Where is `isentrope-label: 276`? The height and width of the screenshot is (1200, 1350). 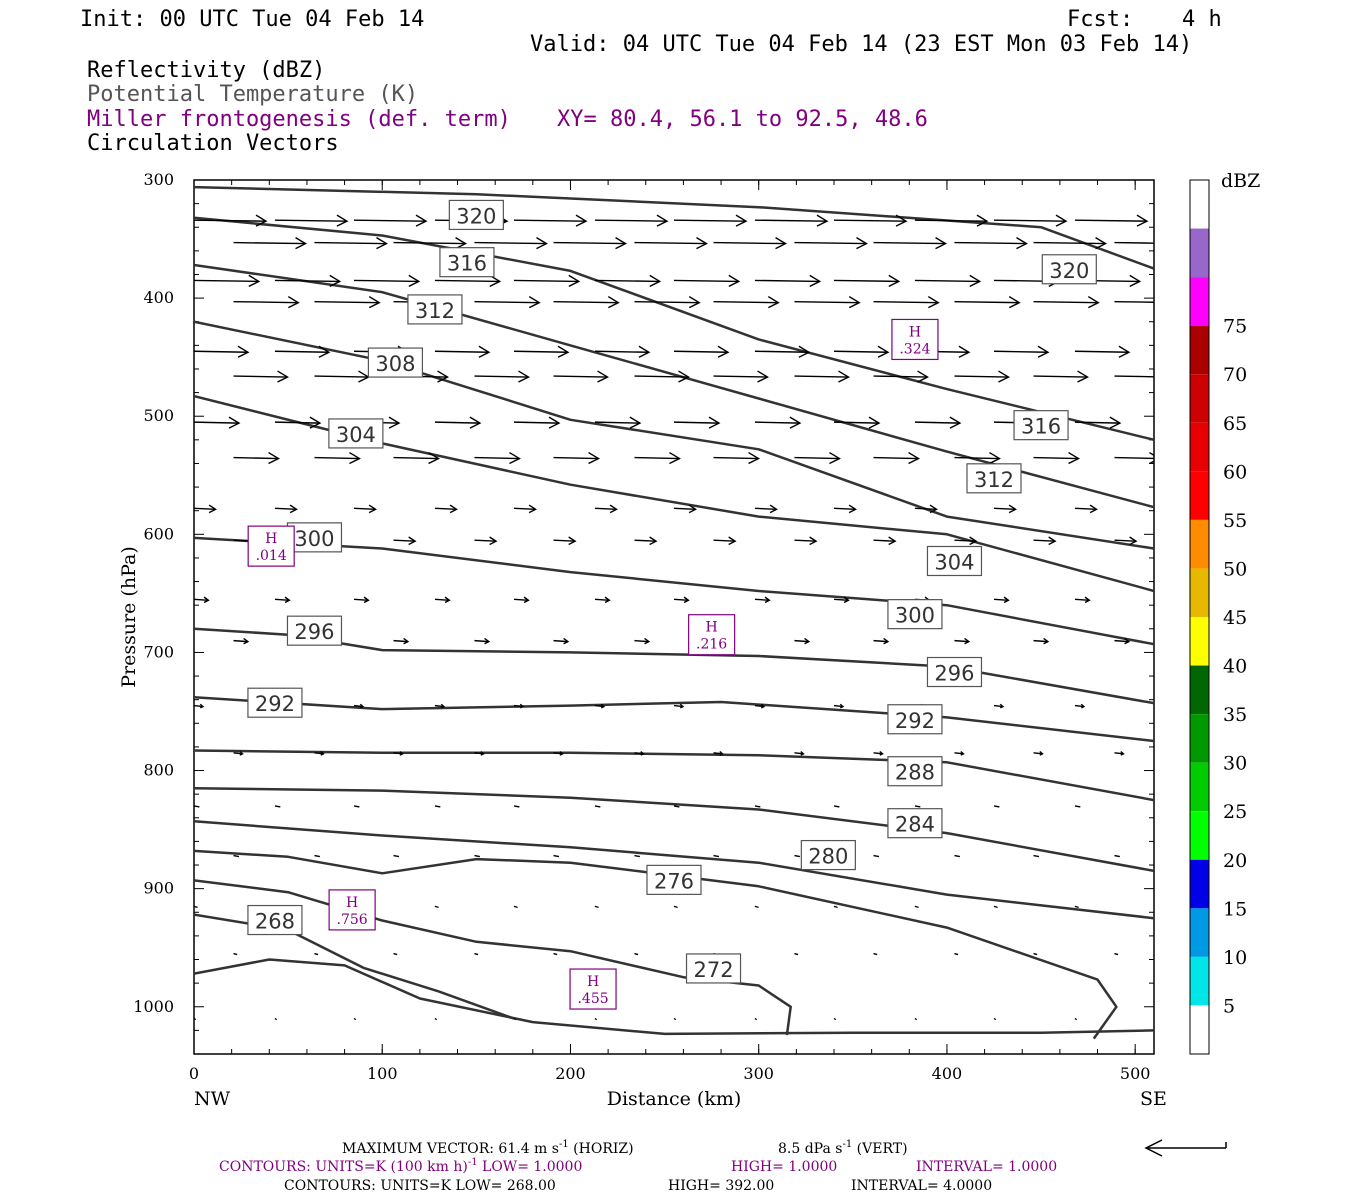 isentrope-label: 276 is located at coordinates (674, 879).